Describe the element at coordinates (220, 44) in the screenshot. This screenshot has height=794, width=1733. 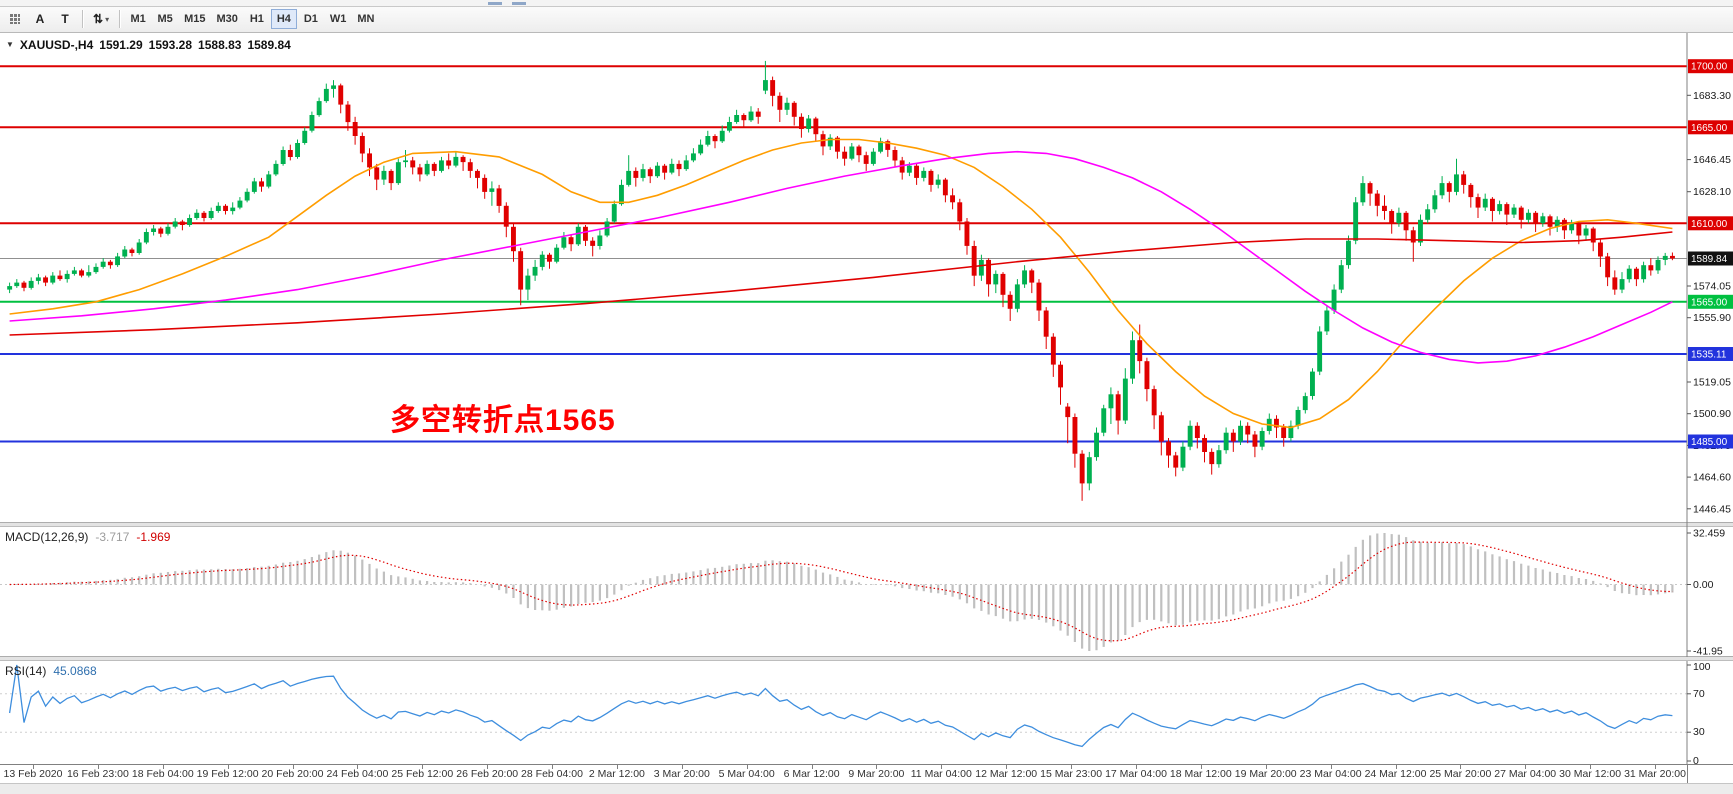
I see `ohlc-low: 1588.83` at that location.